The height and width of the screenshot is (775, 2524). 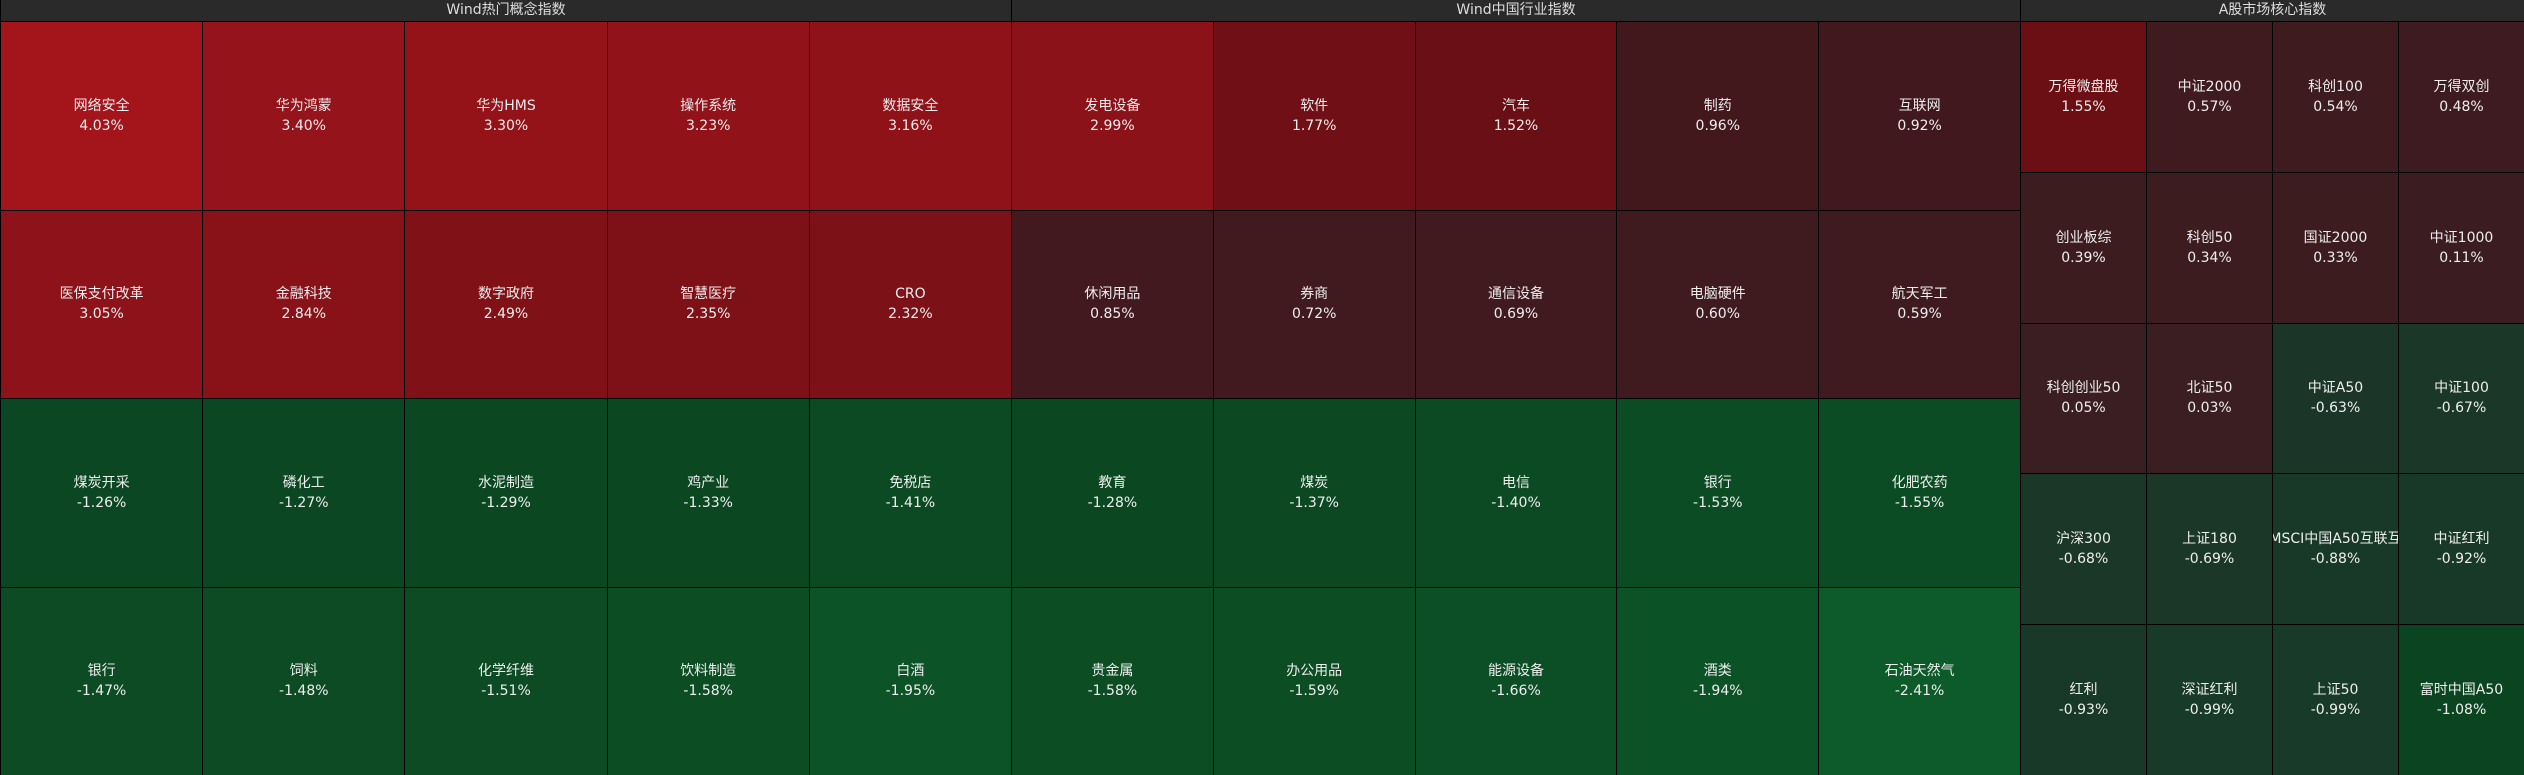 I want to click on index-cell: 国证2000 0.33%, so click(x=2335, y=247).